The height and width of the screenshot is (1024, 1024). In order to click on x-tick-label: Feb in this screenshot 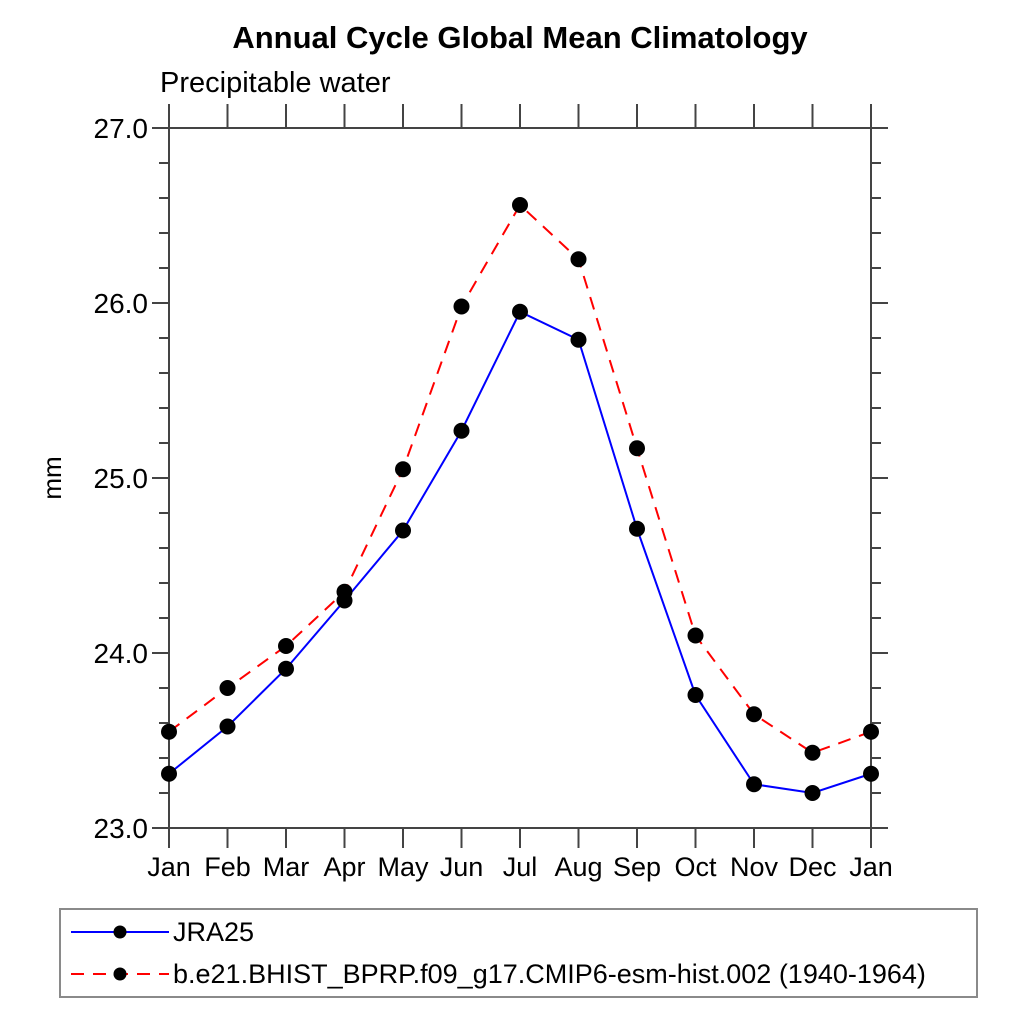, I will do `click(227, 867)`.